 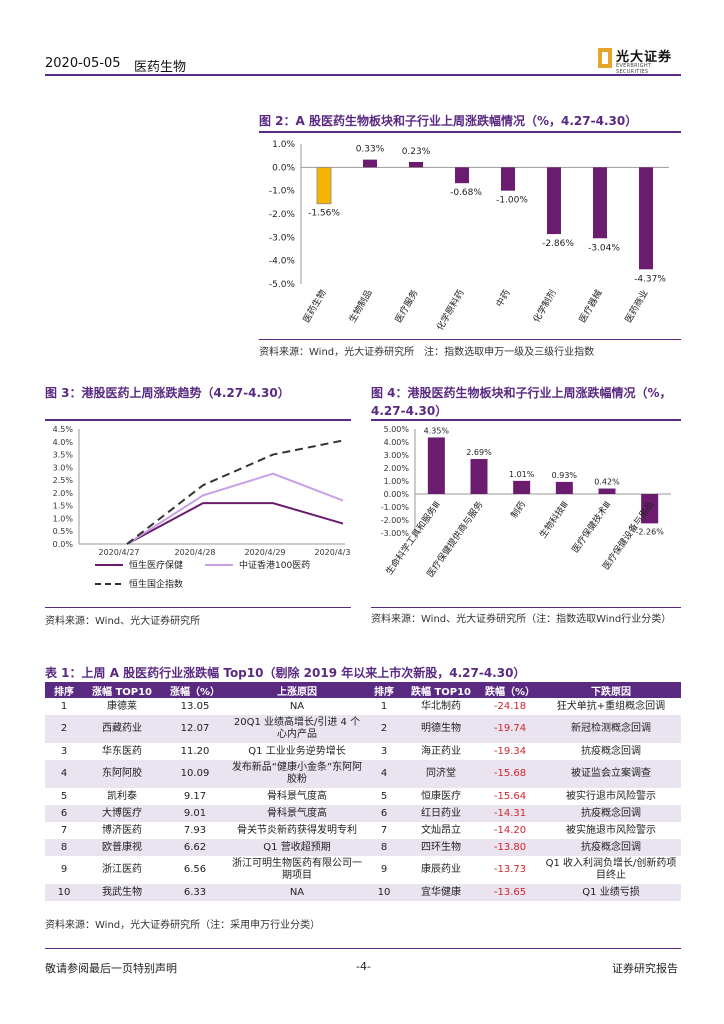 I want to click on fig3-ytick-label: 2.0%, so click(x=63, y=493).